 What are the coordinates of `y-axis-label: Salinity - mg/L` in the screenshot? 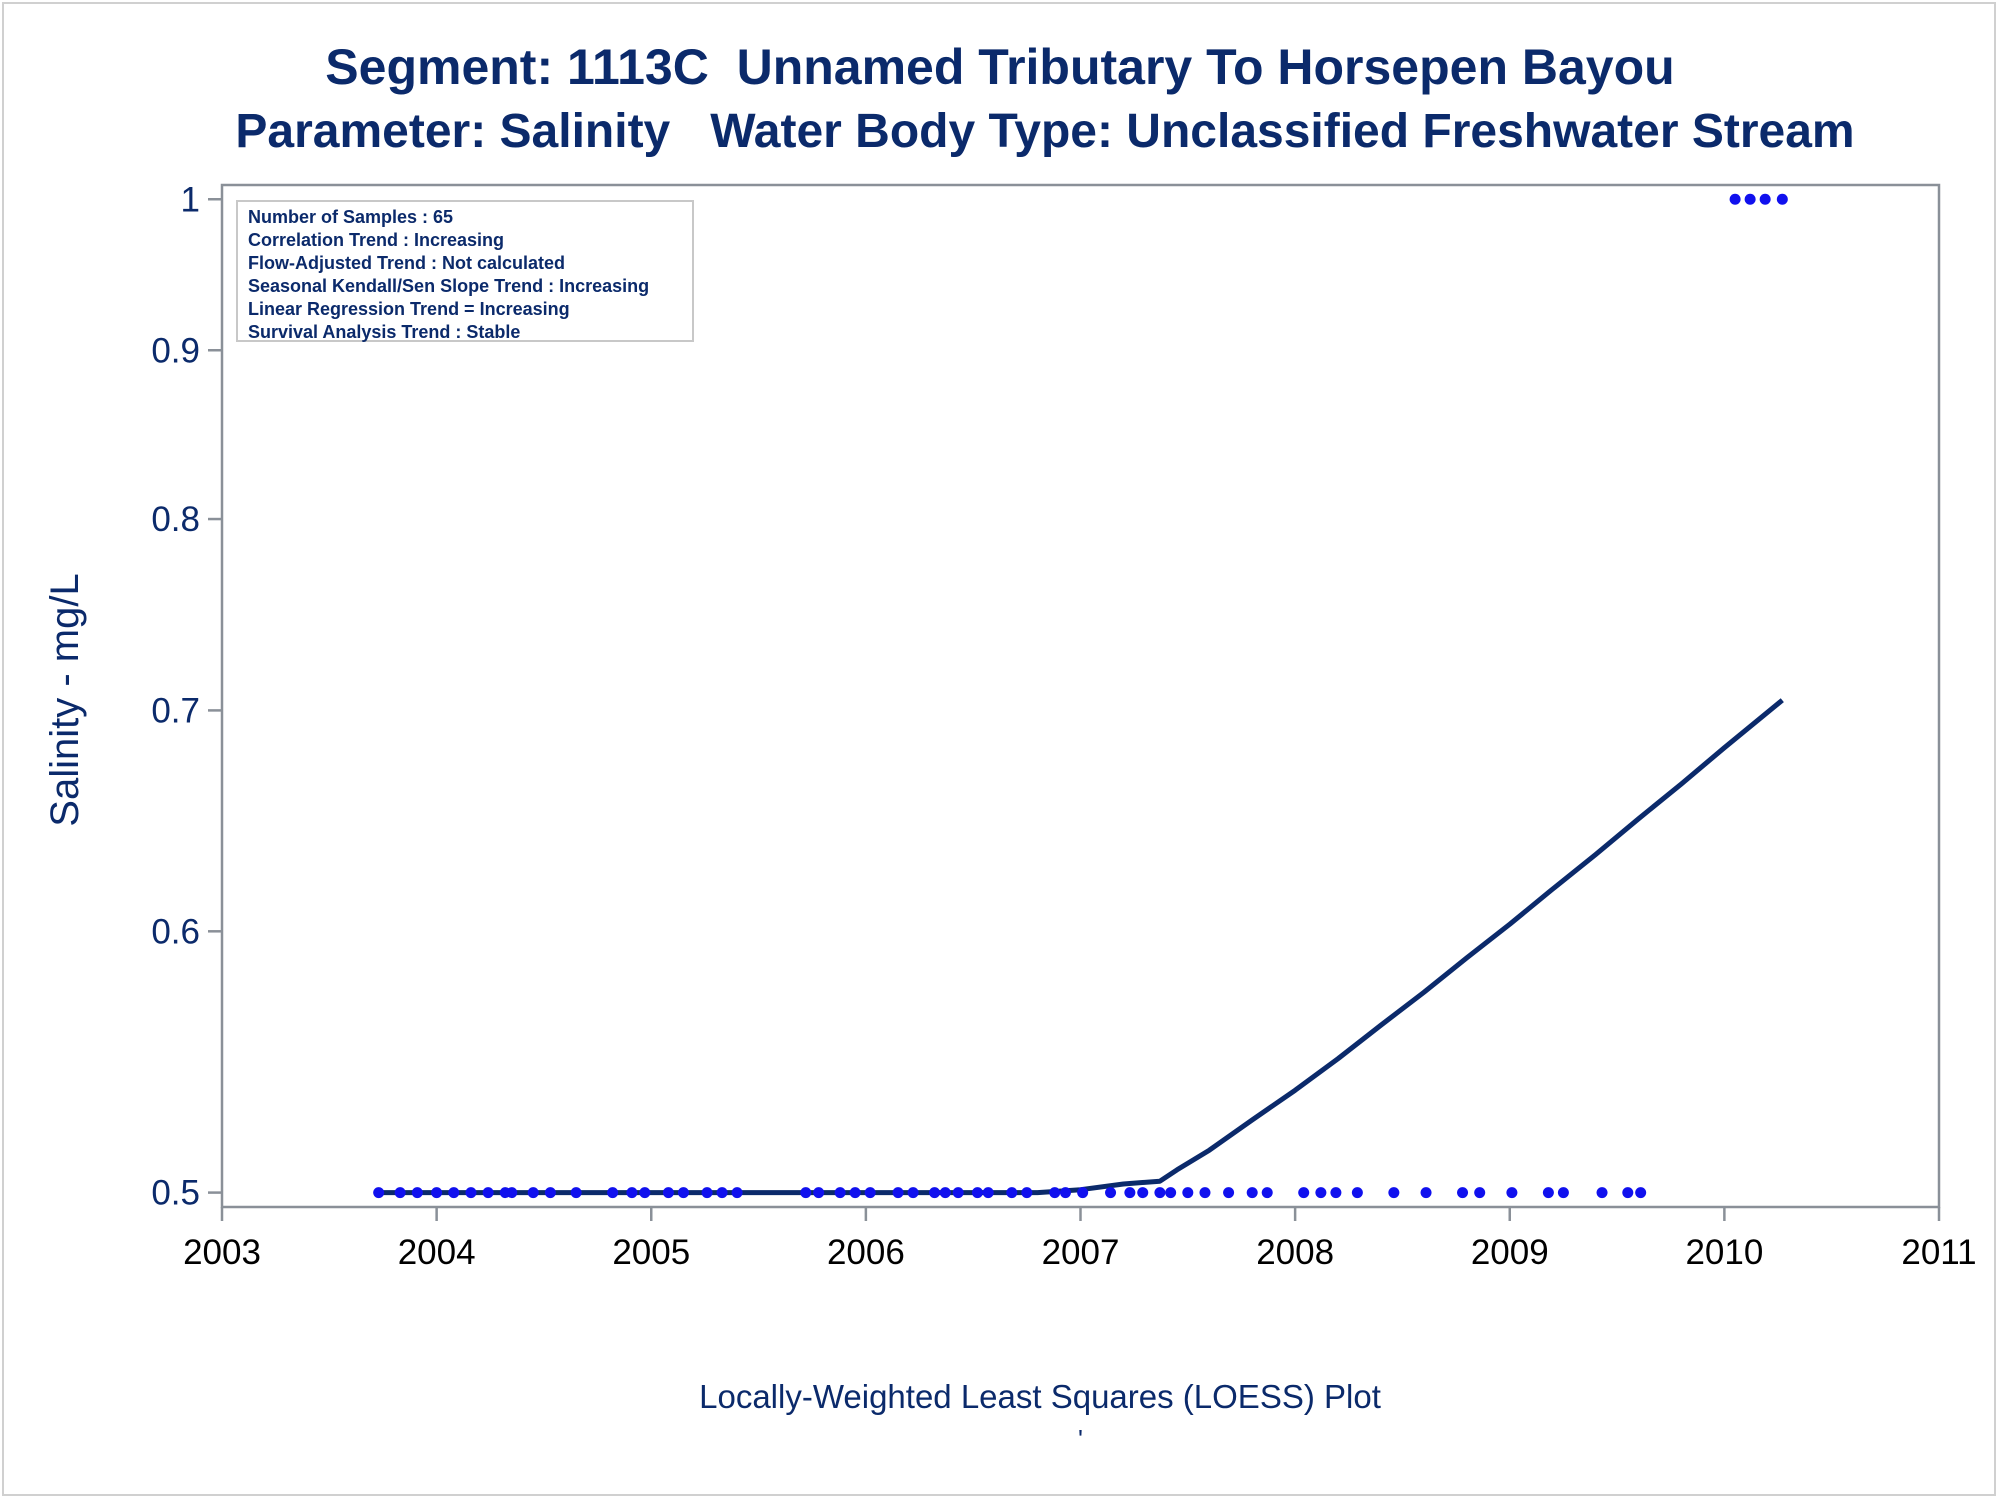 It's located at (65, 699).